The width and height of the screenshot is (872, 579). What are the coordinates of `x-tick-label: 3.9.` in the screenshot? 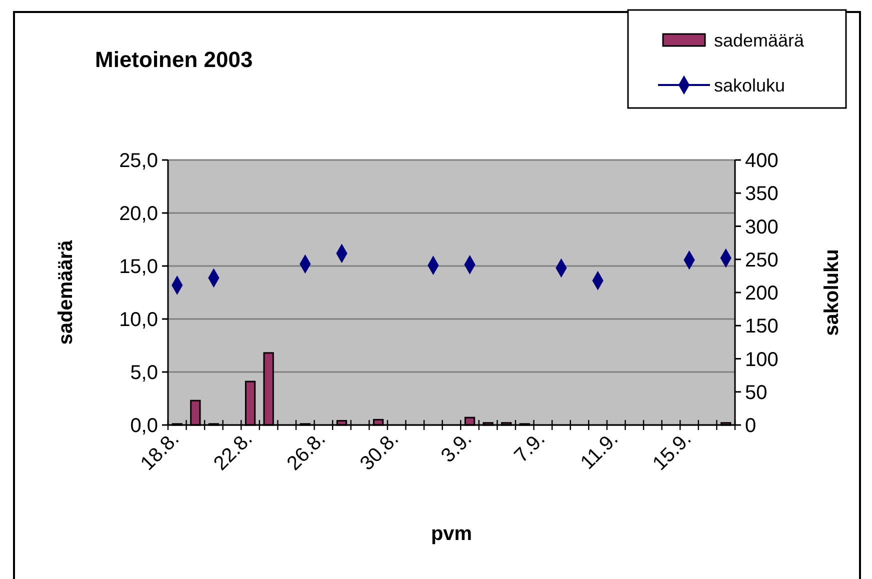 It's located at (456, 448).